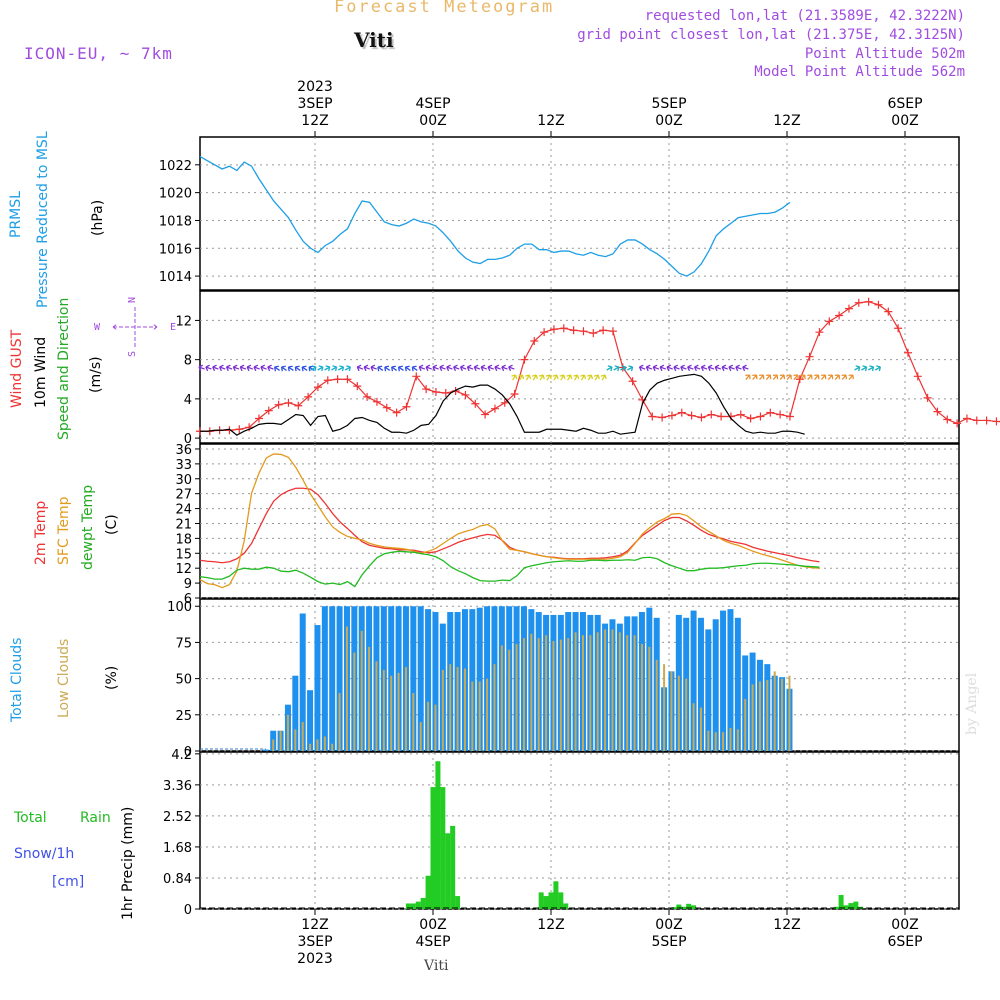 The height and width of the screenshot is (1000, 1000). What do you see at coordinates (668, 942) in the screenshot?
I see `time-label-bottom: 5SEP` at bounding box center [668, 942].